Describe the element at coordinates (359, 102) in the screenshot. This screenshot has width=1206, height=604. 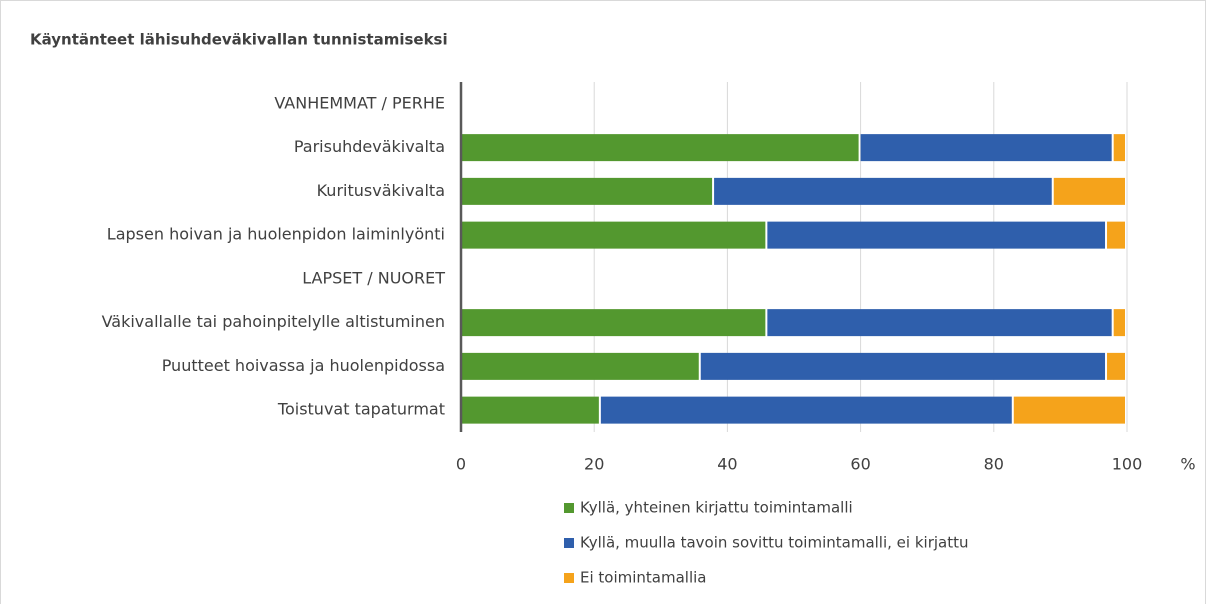
I see `y-tick-label: VANHEMMAT / PERHE` at that location.